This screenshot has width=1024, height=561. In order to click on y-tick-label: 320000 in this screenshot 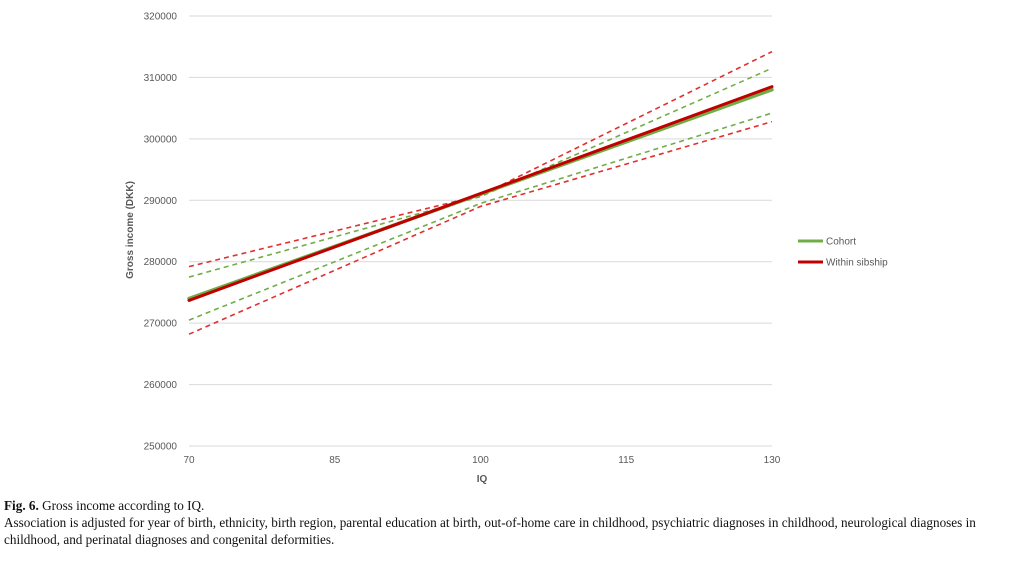, I will do `click(161, 17)`.